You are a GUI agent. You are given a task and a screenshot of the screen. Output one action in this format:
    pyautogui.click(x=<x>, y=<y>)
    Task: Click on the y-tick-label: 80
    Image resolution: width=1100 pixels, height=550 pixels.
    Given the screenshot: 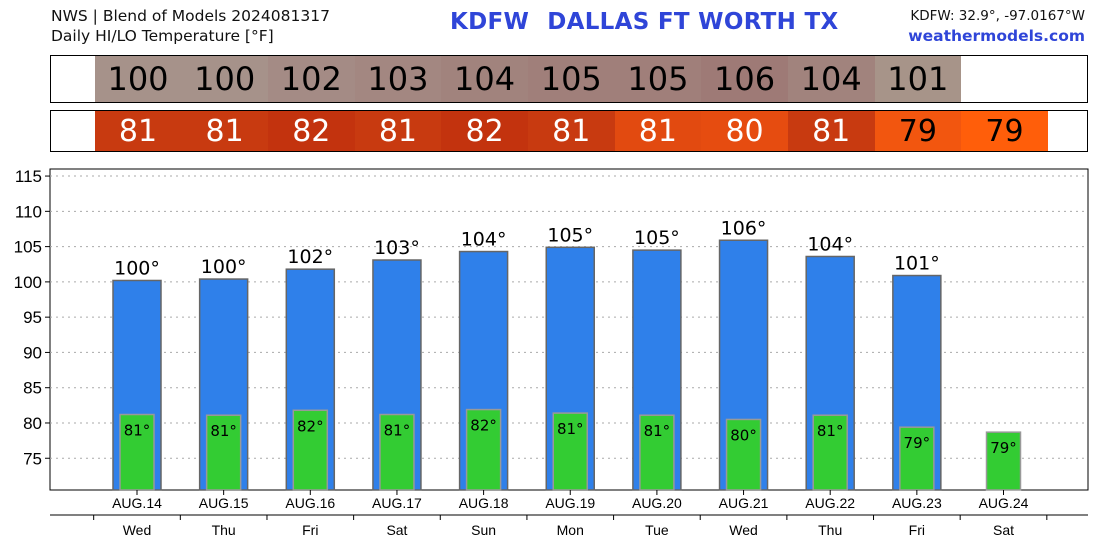 What is the action you would take?
    pyautogui.click(x=32, y=423)
    